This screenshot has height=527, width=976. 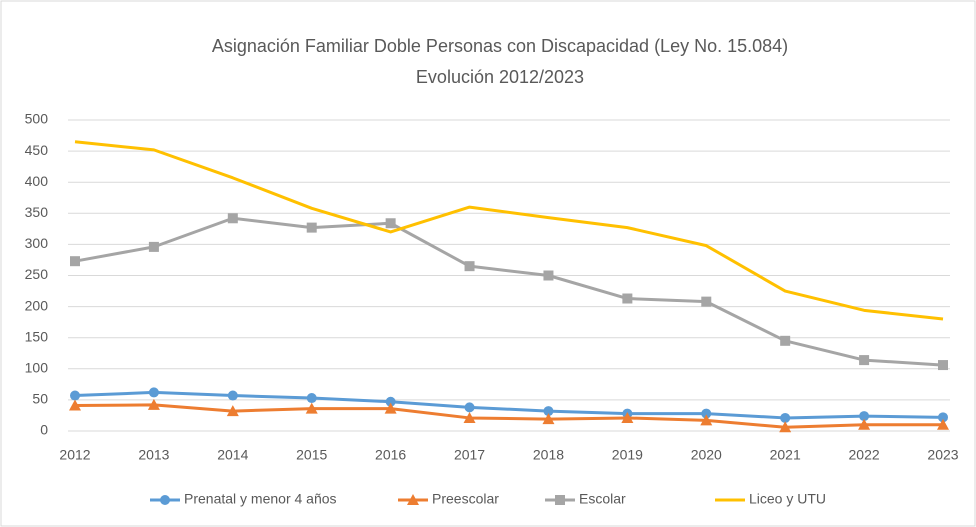 I want to click on y-tick-label: 250, so click(x=37, y=274).